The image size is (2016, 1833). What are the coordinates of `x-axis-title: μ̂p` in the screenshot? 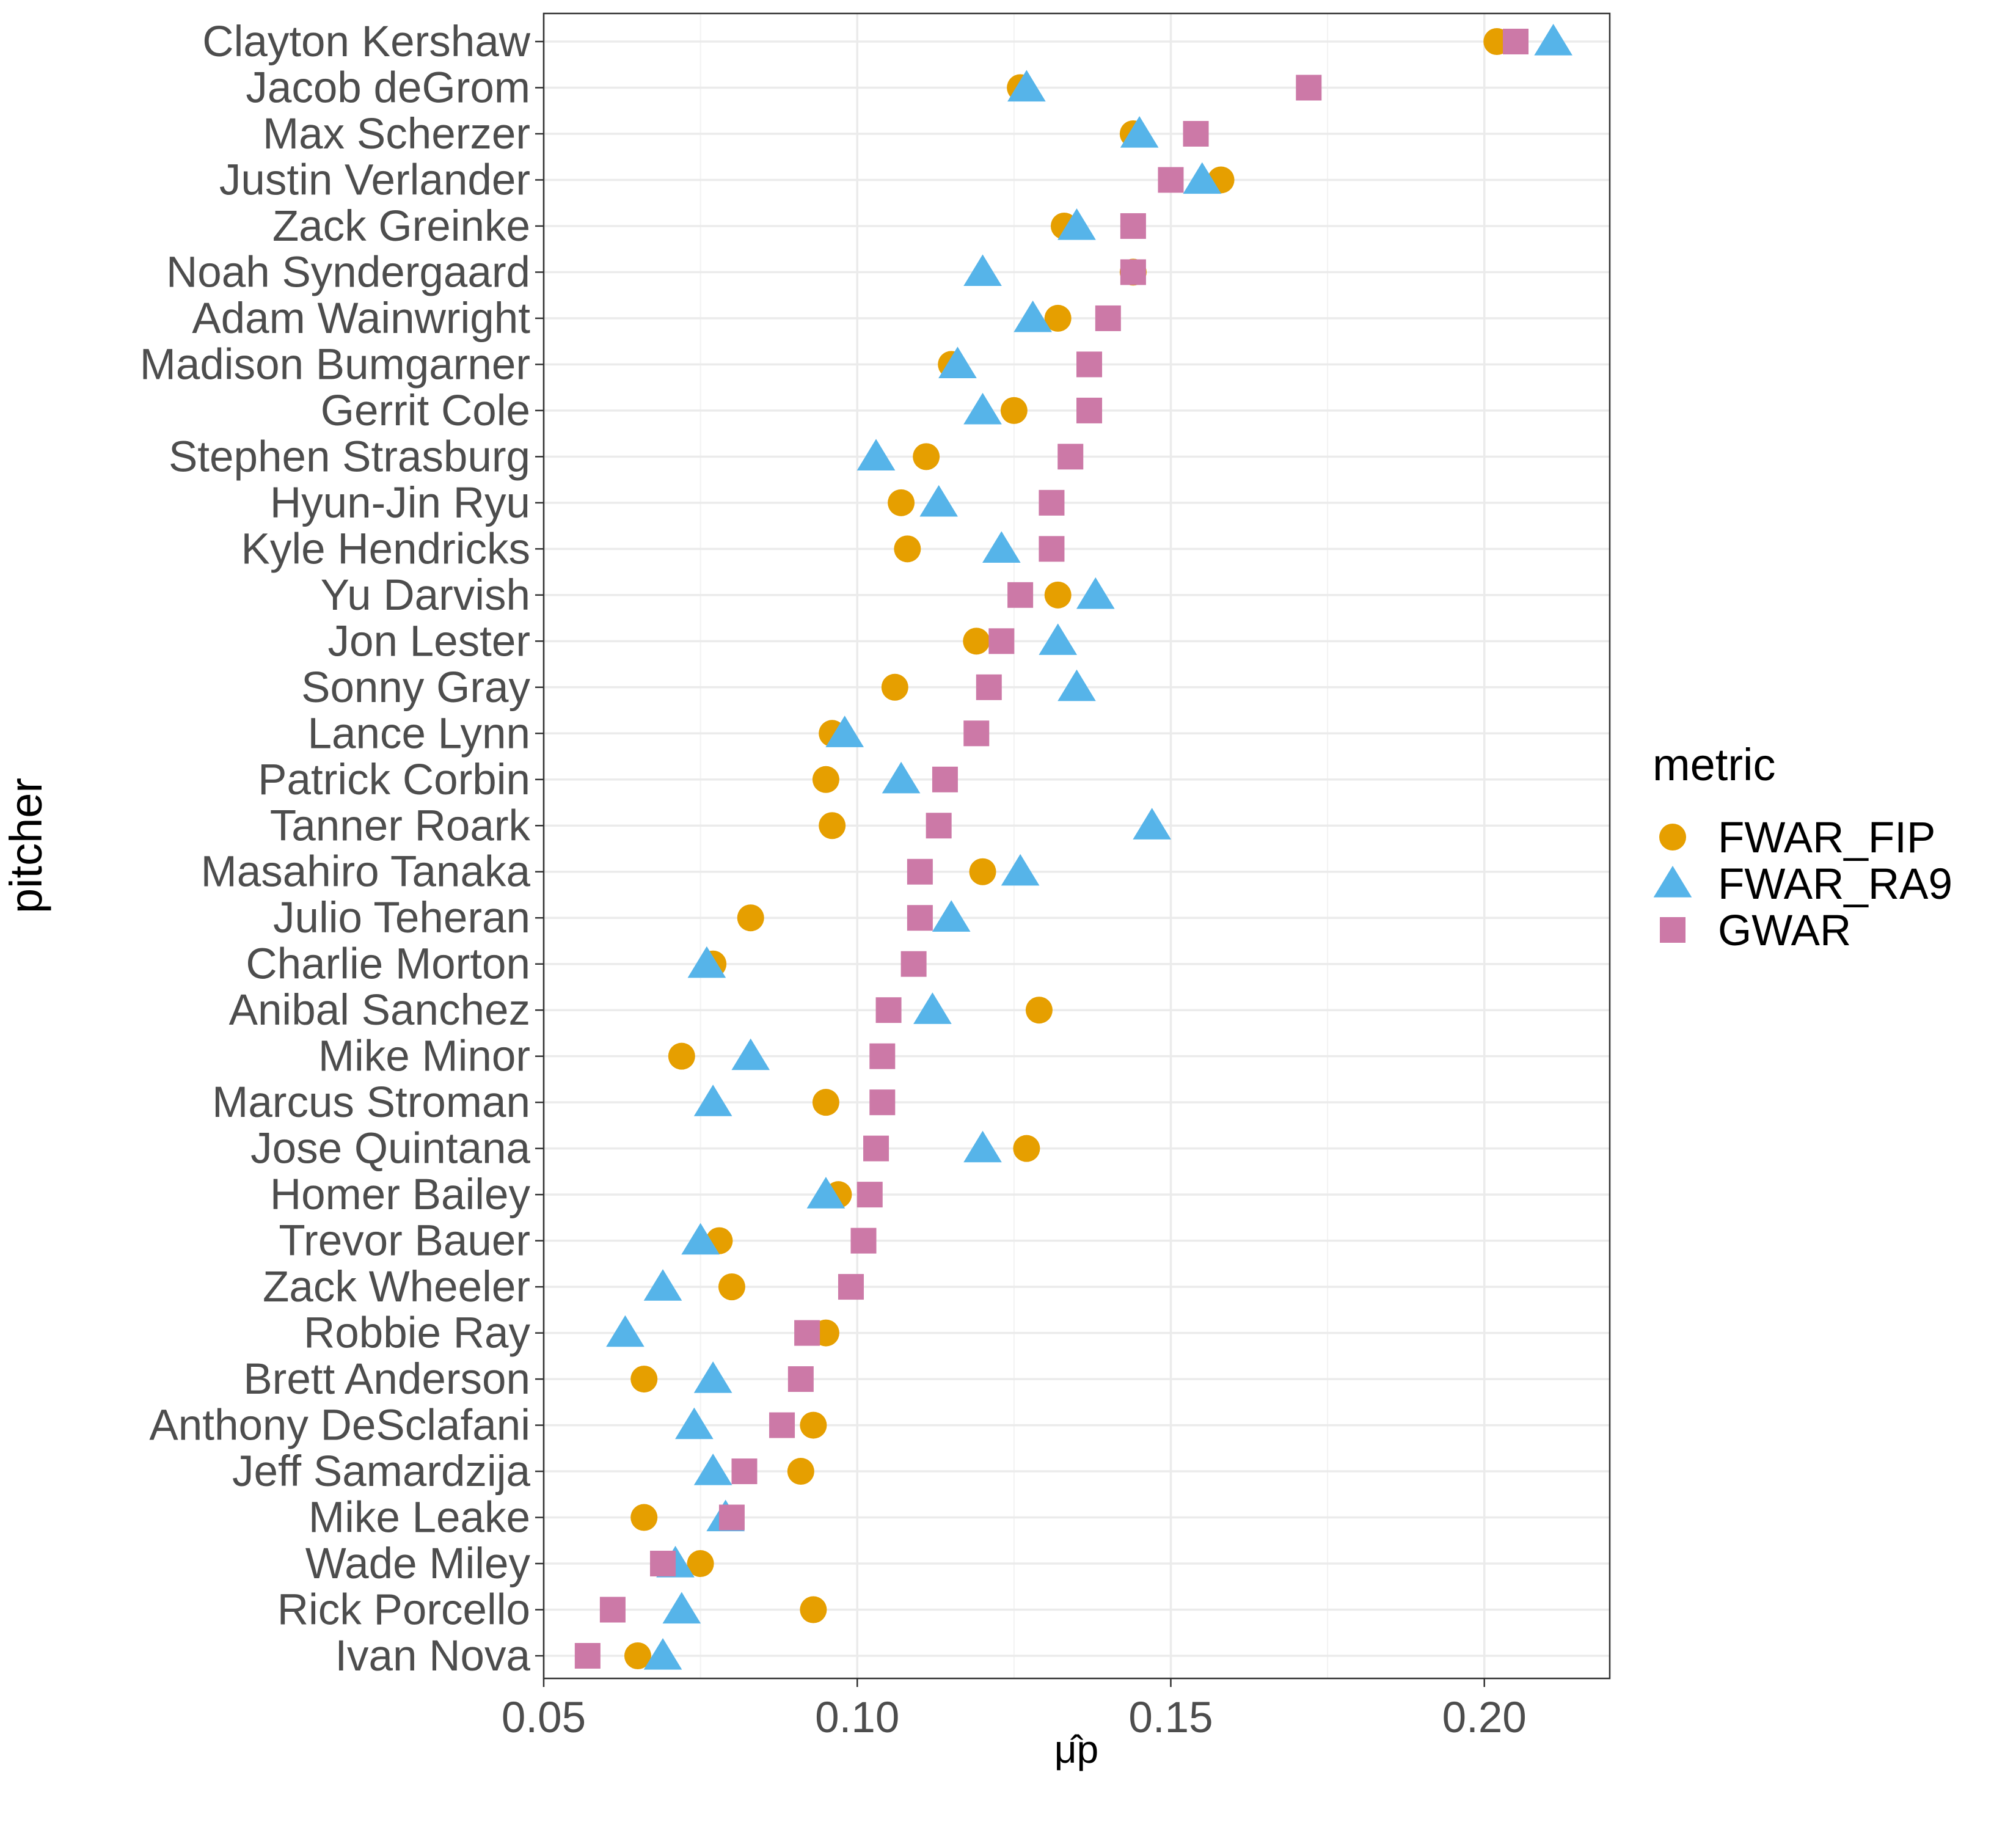 It's located at (1076, 1749).